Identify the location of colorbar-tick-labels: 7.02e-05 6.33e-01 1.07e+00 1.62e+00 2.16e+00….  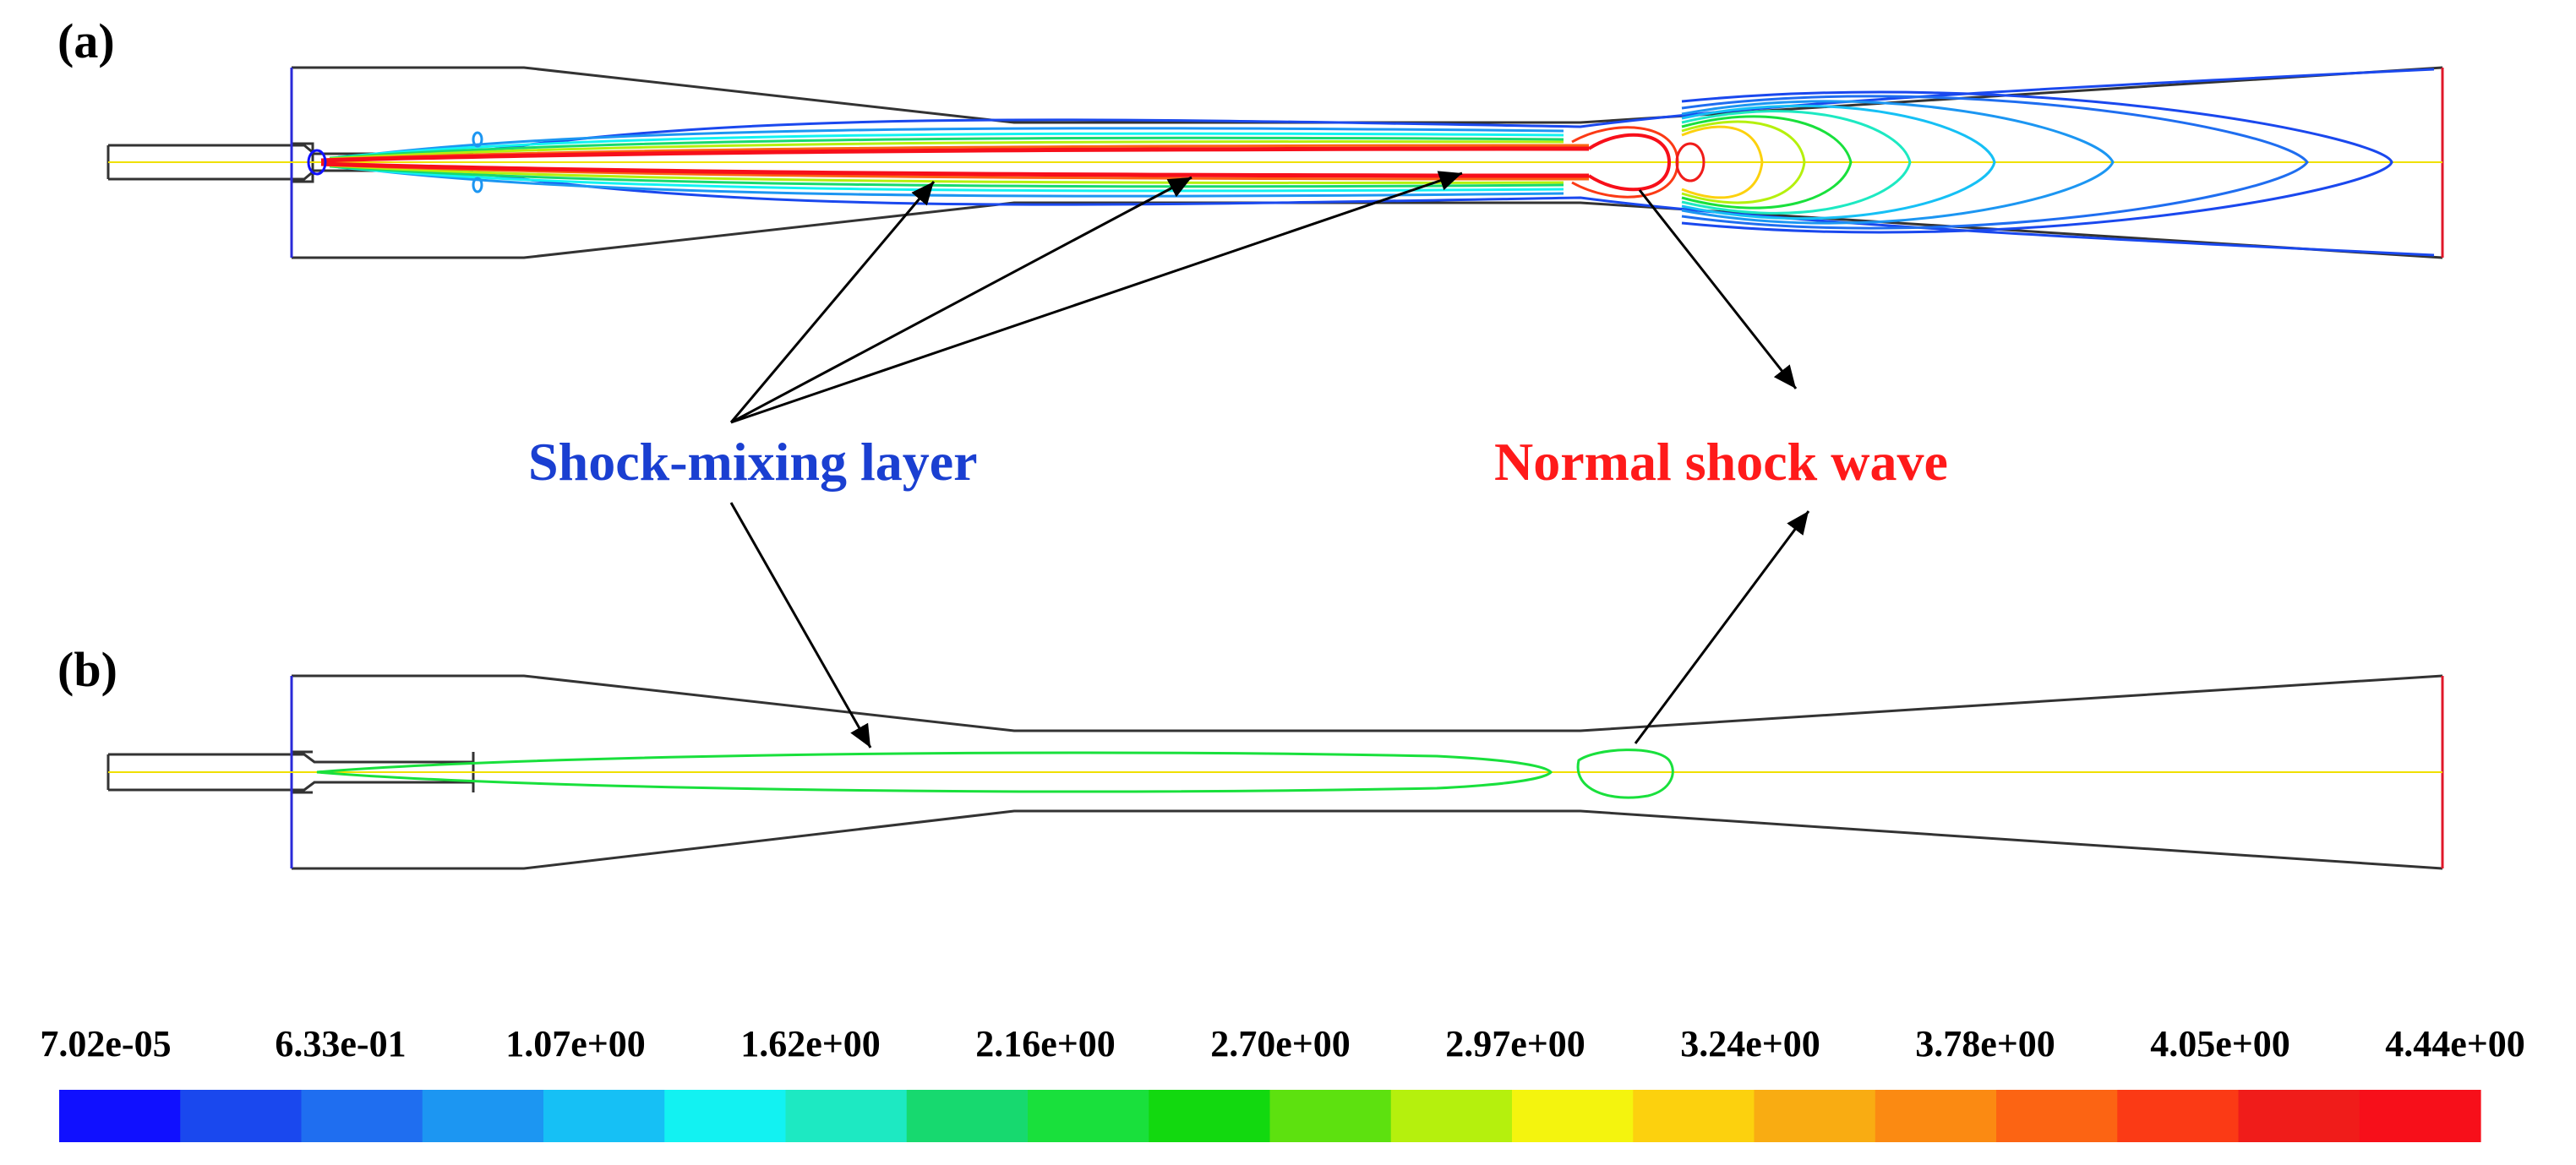
(1282, 1043).